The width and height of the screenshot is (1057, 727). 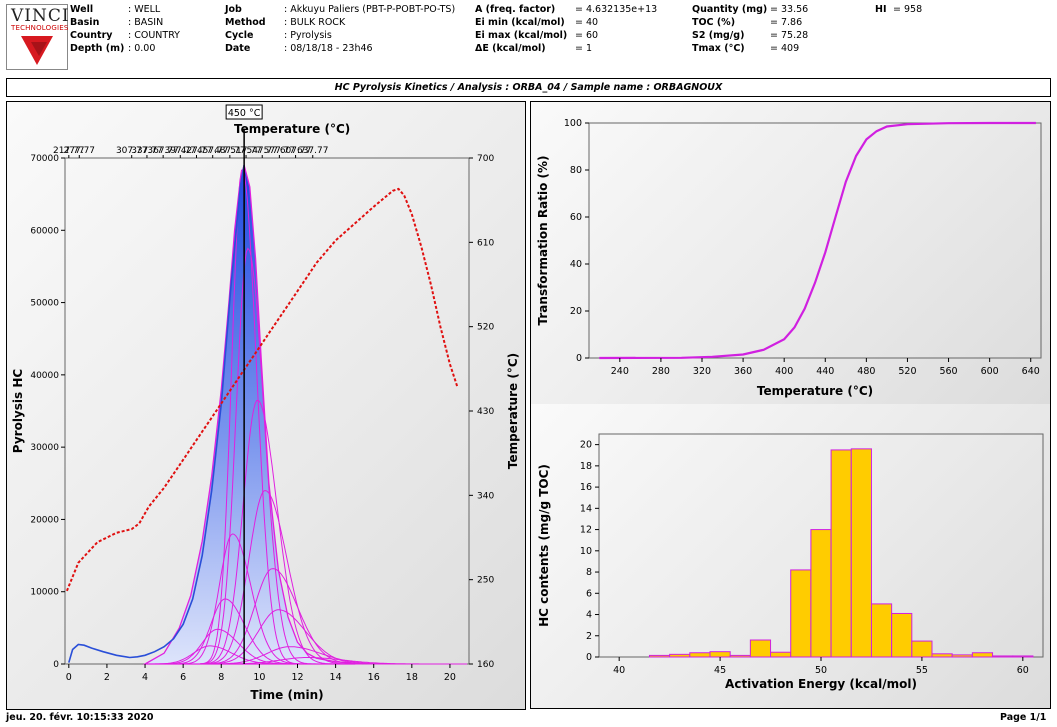 I want to click on y-tick-label: 30000, so click(x=44, y=448).